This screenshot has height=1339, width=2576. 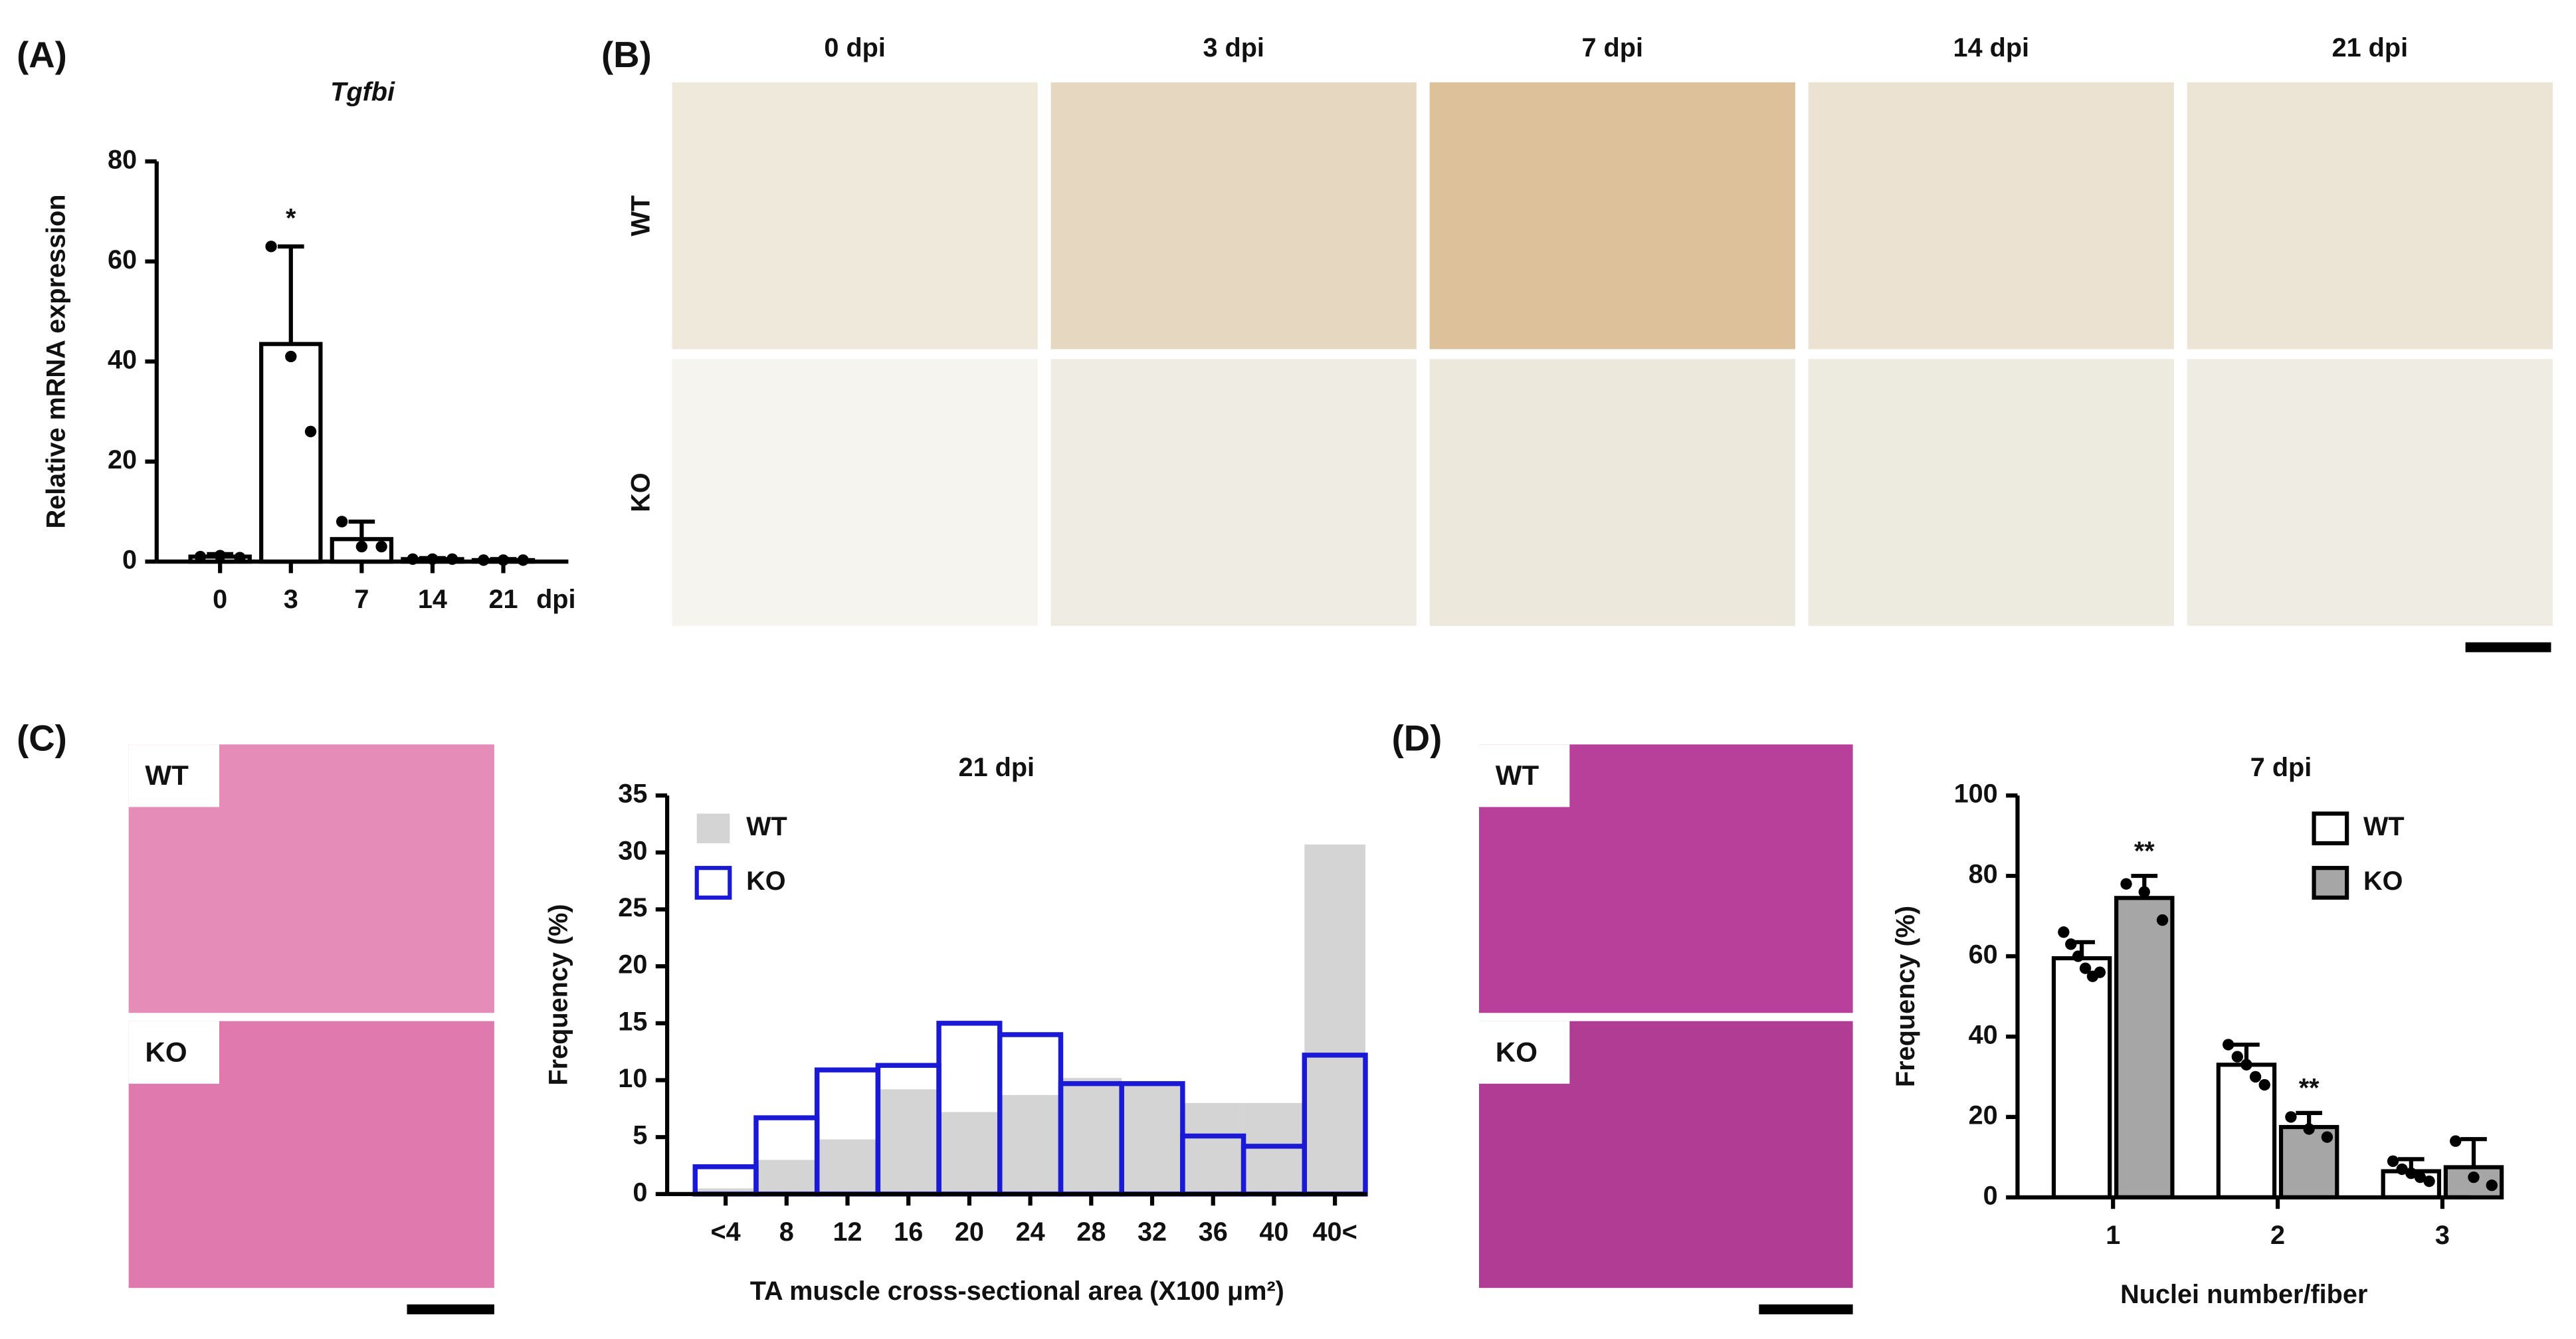 I want to click on panel-label: (D), so click(x=1417, y=738).